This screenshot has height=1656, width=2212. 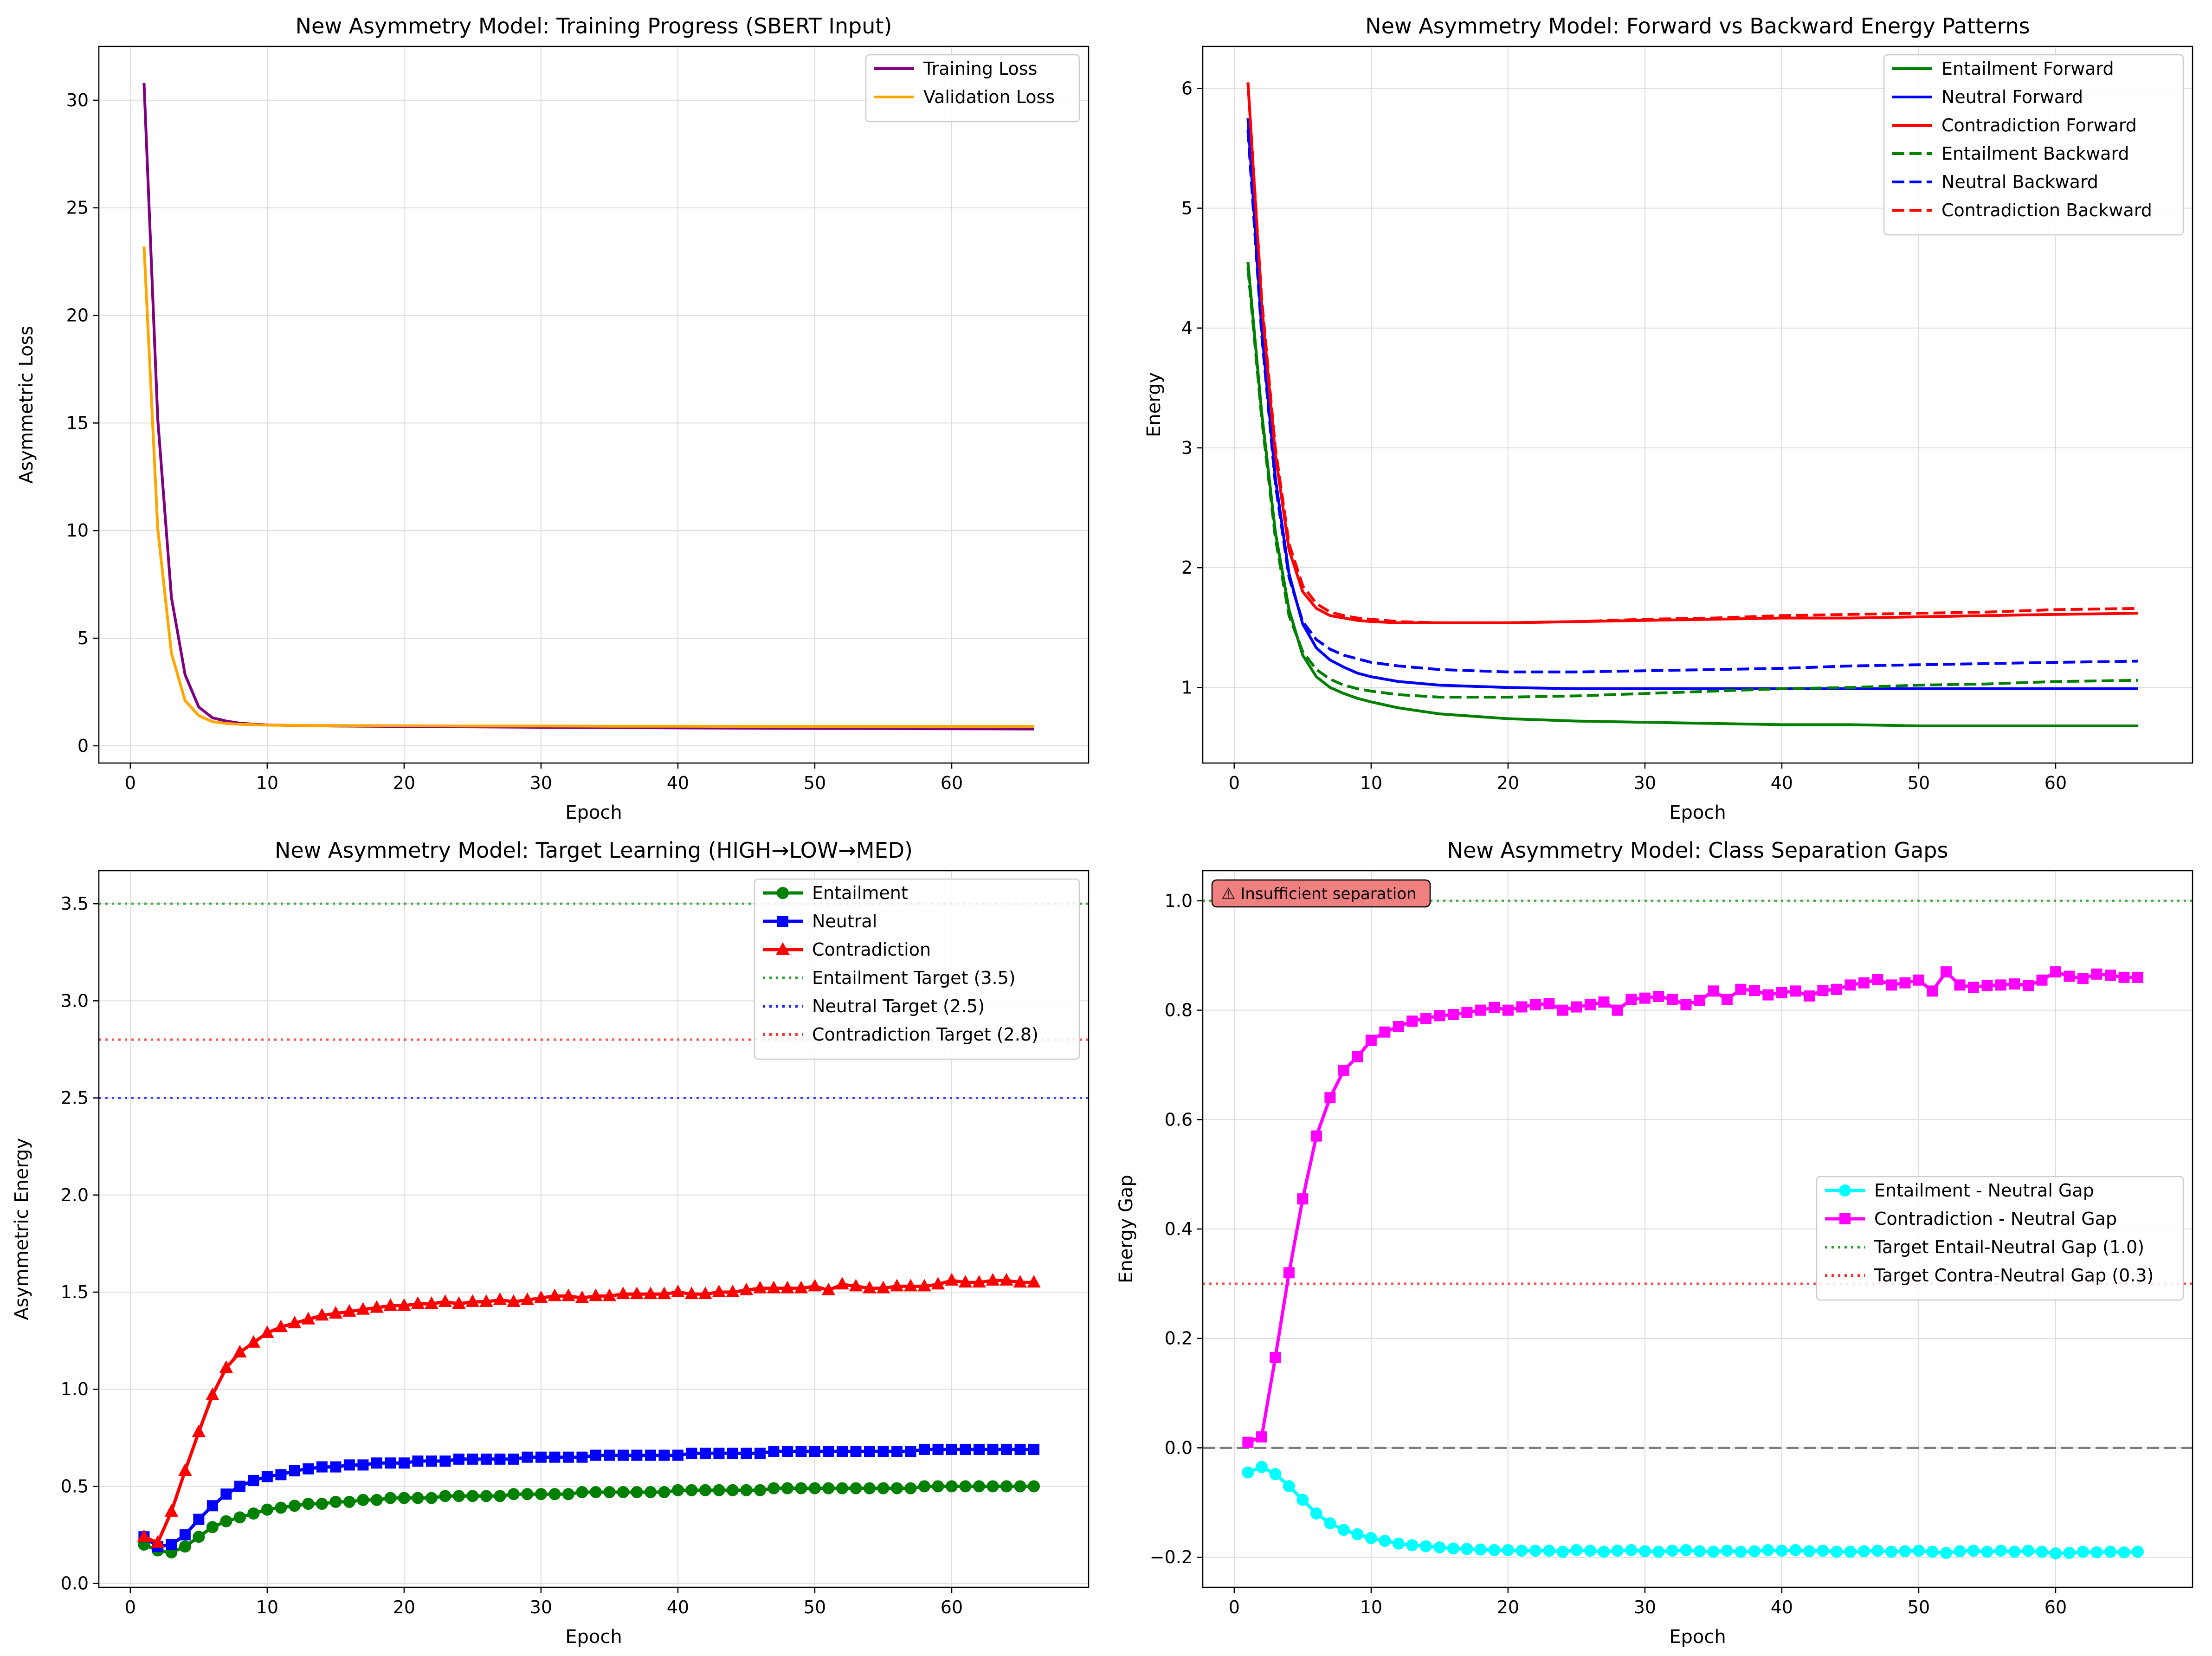 I want to click on legend-label: Contradiction Target (2.8), so click(x=925, y=1034).